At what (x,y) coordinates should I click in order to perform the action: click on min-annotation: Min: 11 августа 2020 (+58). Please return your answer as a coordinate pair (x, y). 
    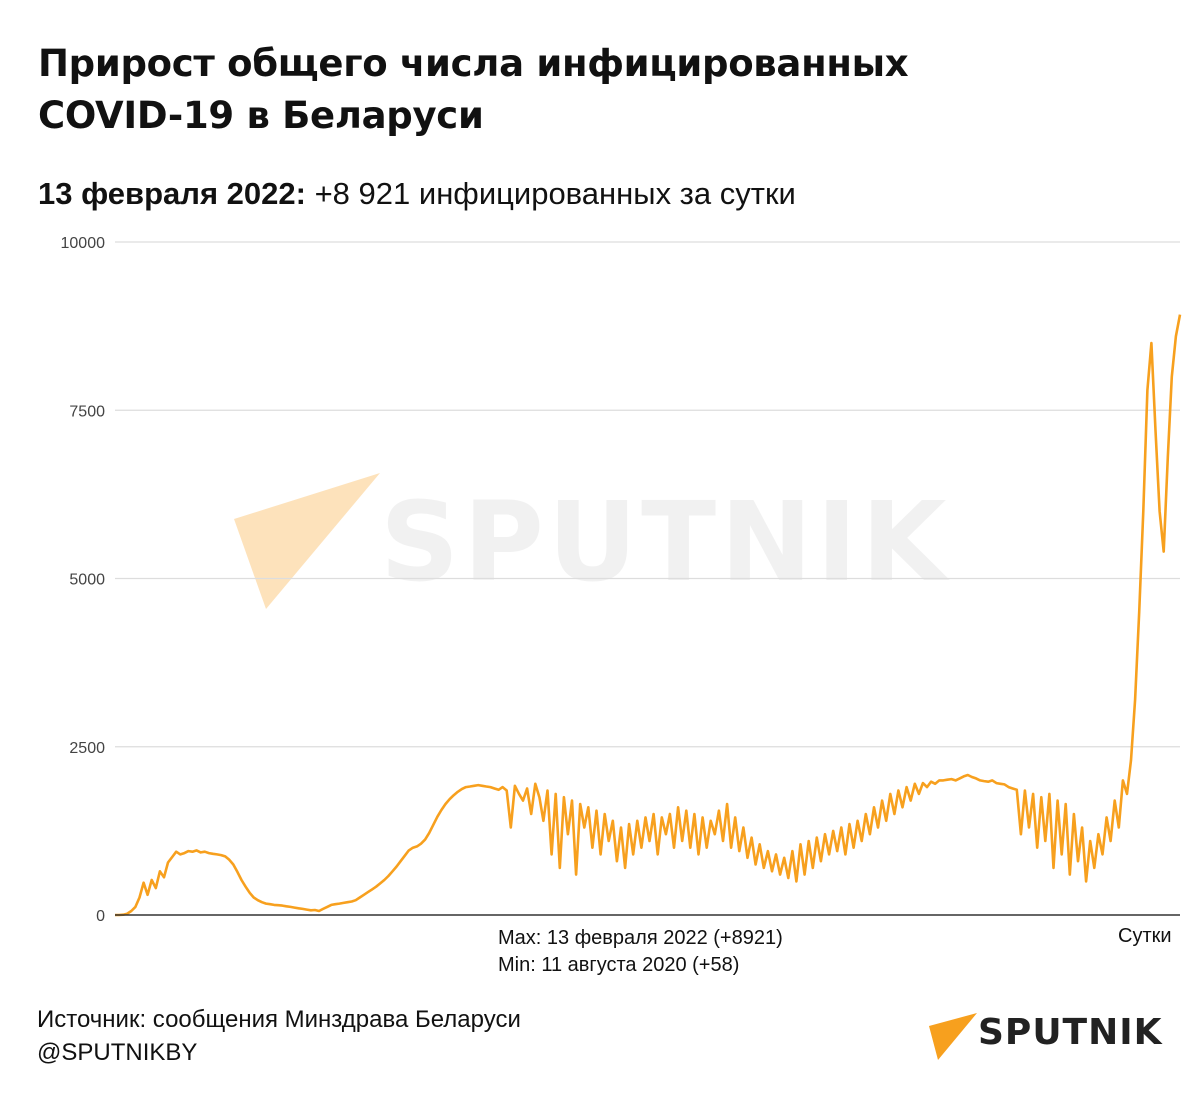
    Looking at the image, I should click on (619, 965).